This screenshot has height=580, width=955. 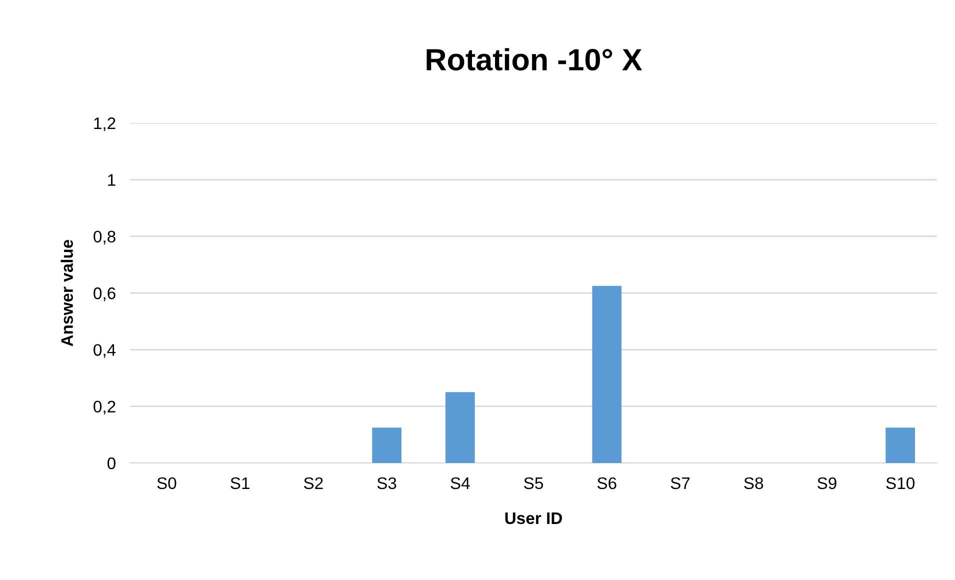 What do you see at coordinates (112, 180) in the screenshot?
I see `y-tick-label: 1` at bounding box center [112, 180].